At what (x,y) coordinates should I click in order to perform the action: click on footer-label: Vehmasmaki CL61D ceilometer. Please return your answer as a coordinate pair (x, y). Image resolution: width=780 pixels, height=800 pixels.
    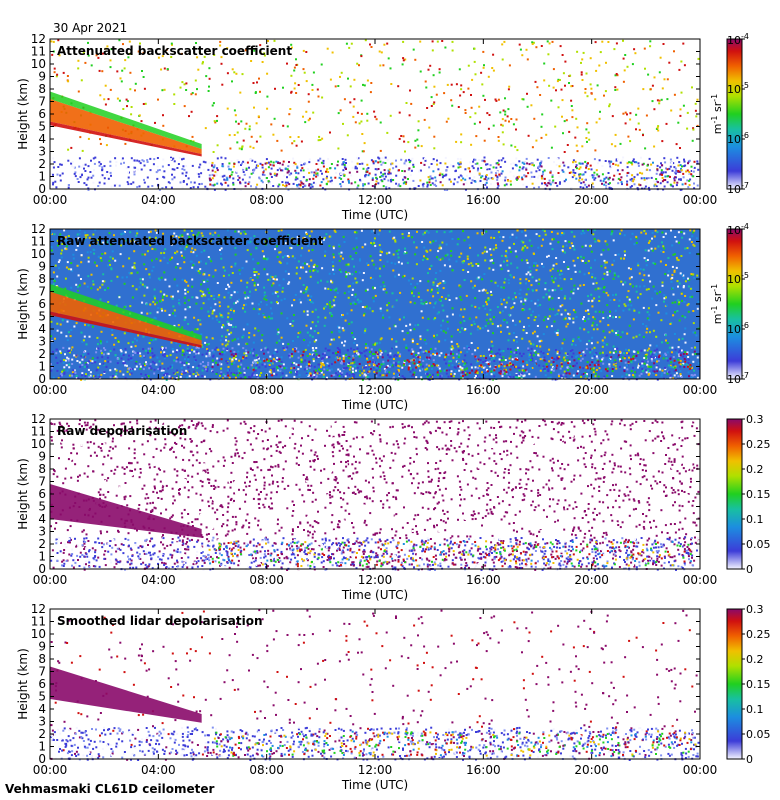
    Looking at the image, I should click on (109, 789).